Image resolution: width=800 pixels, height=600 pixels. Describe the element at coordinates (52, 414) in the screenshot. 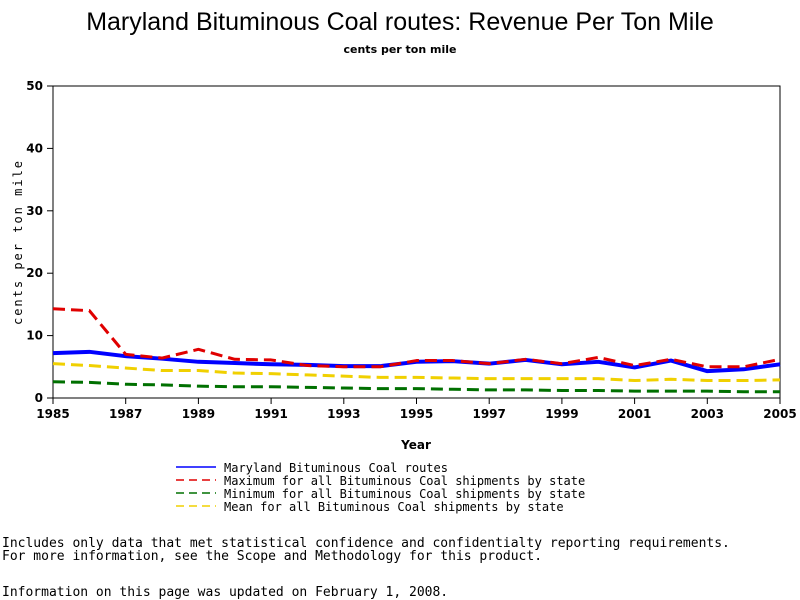

I see `x-tick-label: 1985` at that location.